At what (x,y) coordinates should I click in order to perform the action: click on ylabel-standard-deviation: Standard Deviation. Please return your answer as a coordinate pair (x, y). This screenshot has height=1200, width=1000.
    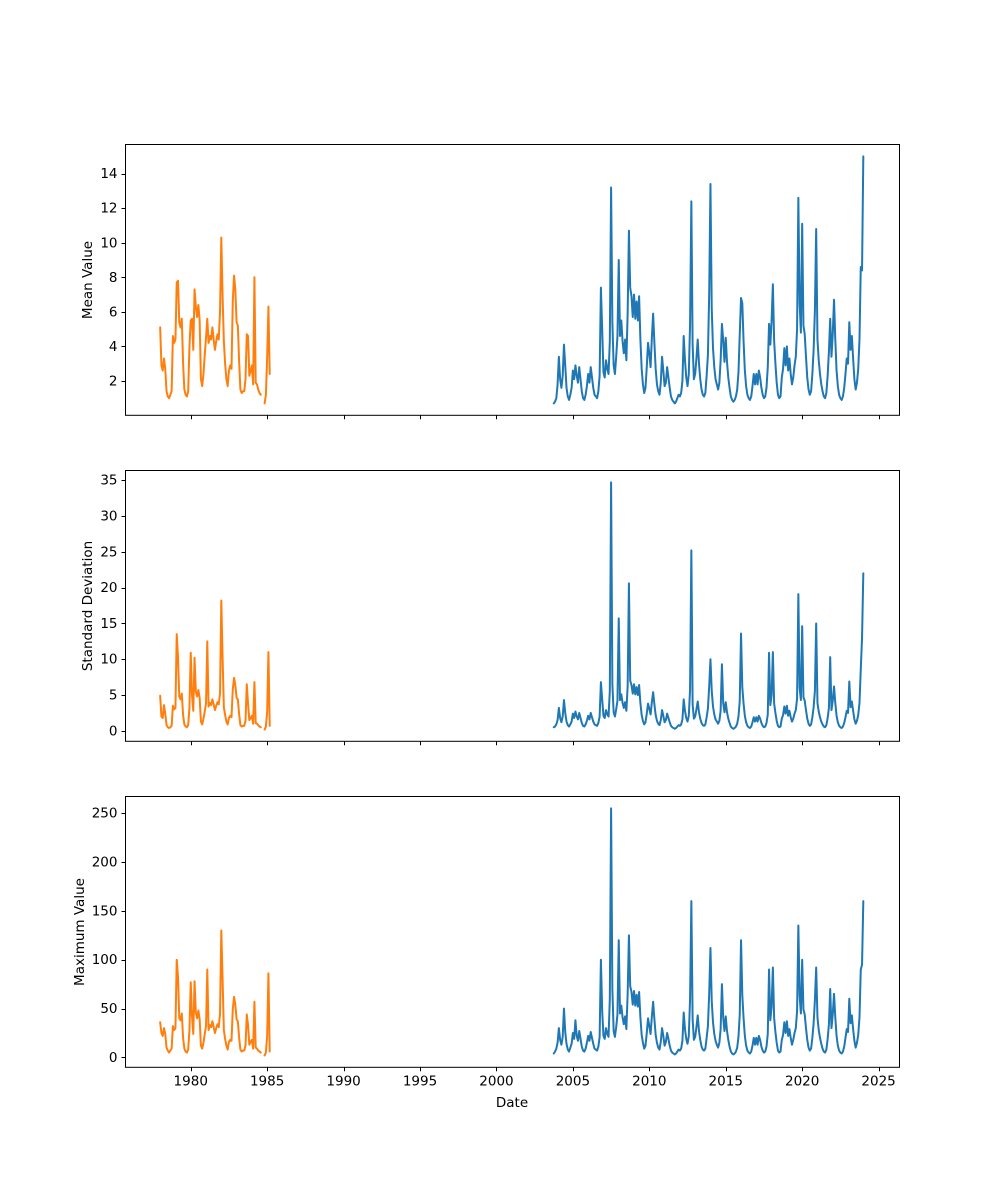
    Looking at the image, I should click on (88, 606).